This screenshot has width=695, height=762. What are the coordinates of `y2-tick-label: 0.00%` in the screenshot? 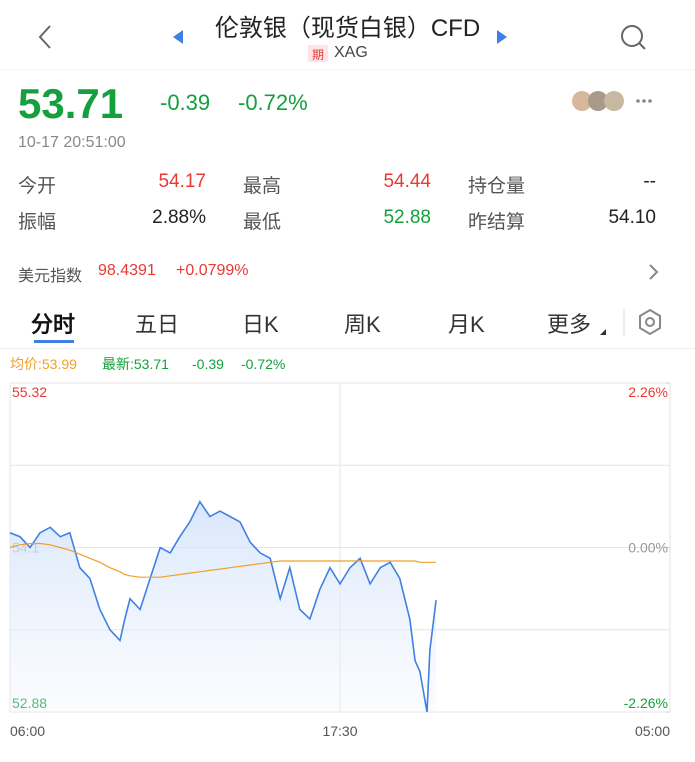 It's located at (648, 548).